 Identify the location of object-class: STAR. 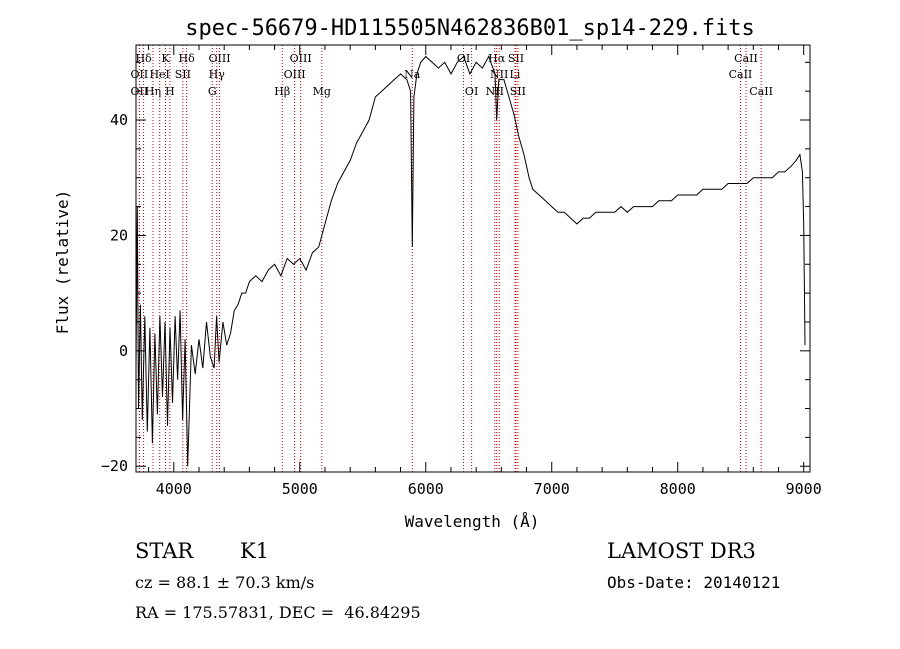
(164, 551).